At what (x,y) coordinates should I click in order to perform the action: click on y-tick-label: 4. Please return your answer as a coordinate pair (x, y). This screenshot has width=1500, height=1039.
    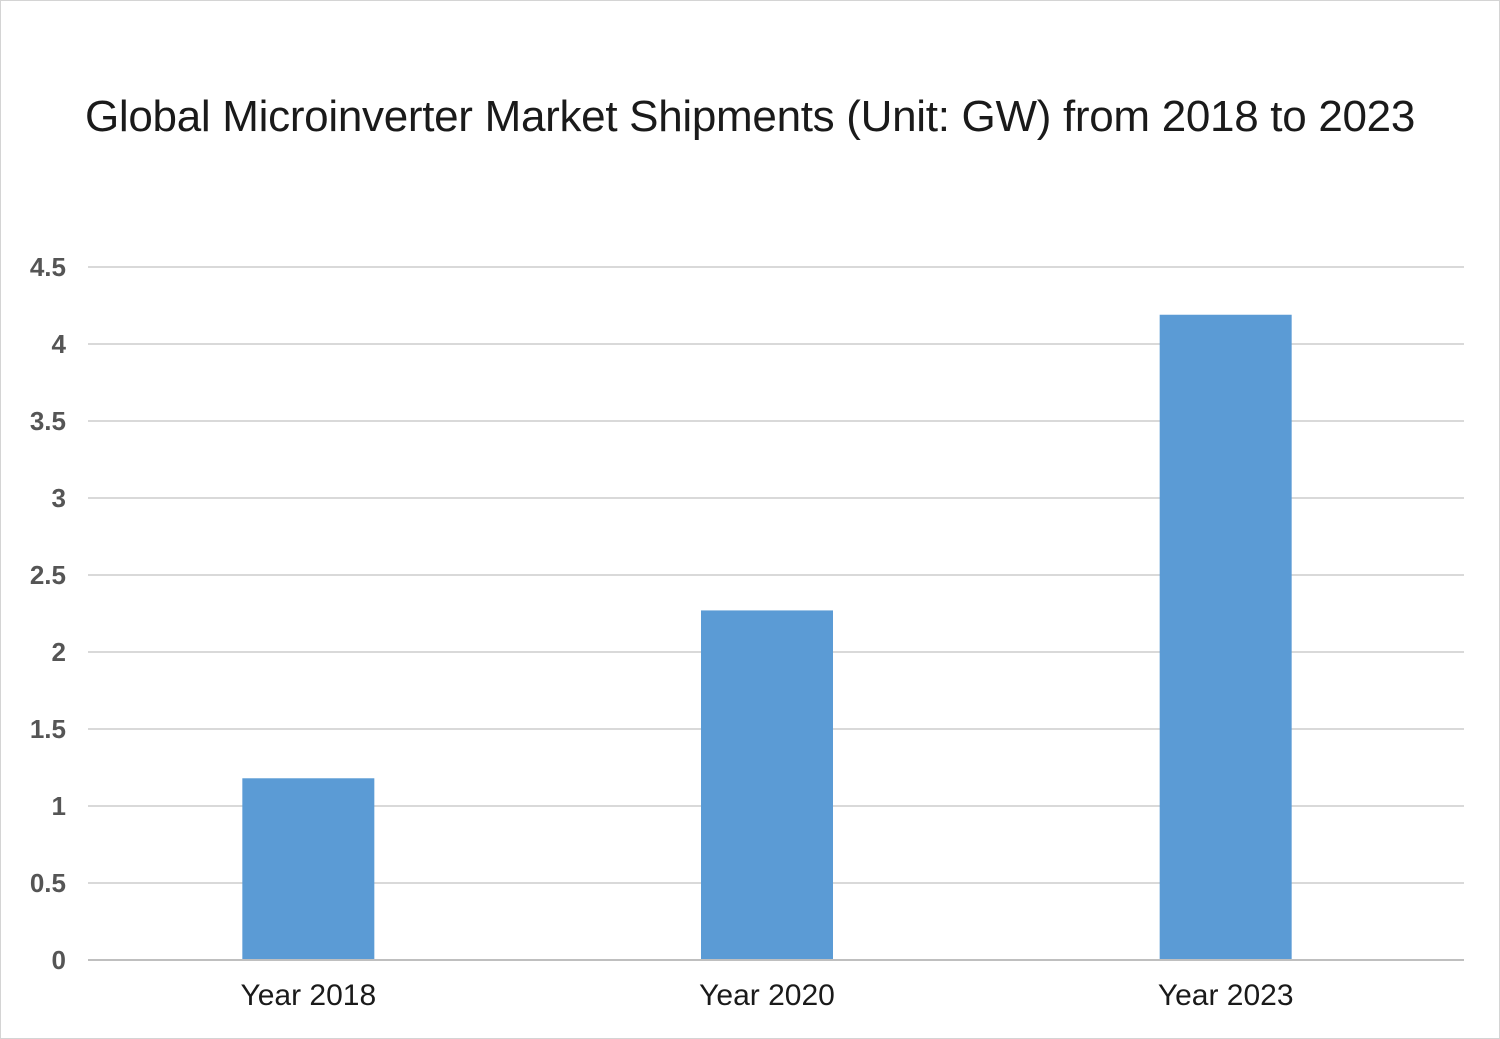
    Looking at the image, I should click on (59, 344).